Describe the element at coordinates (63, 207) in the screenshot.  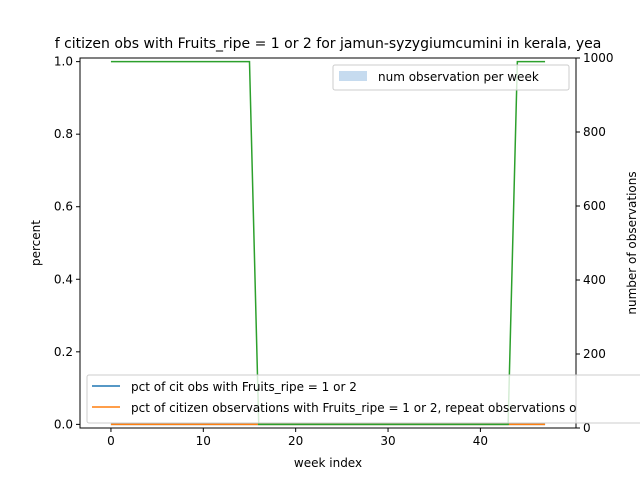
I see `y-tick-label: 0.6` at that location.